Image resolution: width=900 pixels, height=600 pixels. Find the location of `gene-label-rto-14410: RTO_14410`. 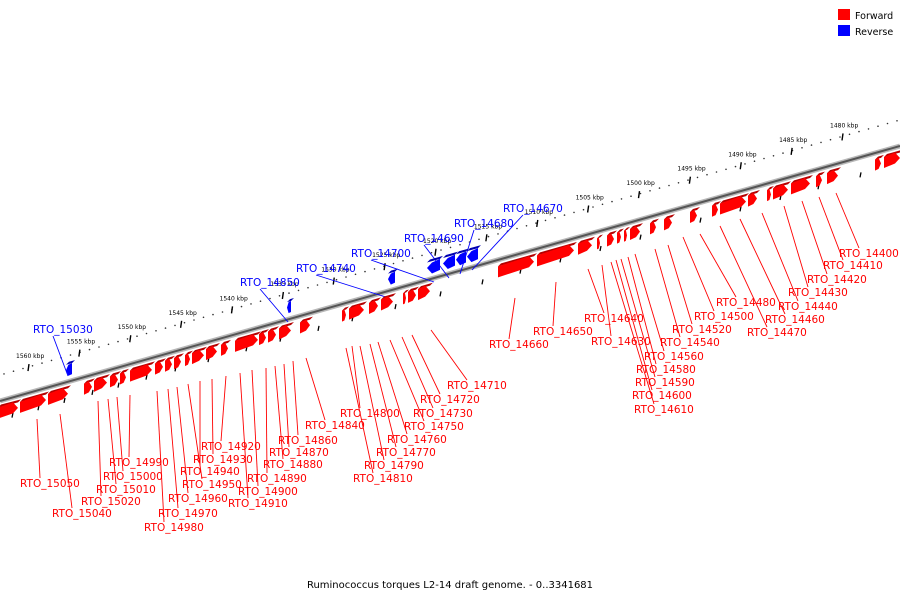

gene-label-rto-14410: RTO_14410 is located at coordinates (853, 266).